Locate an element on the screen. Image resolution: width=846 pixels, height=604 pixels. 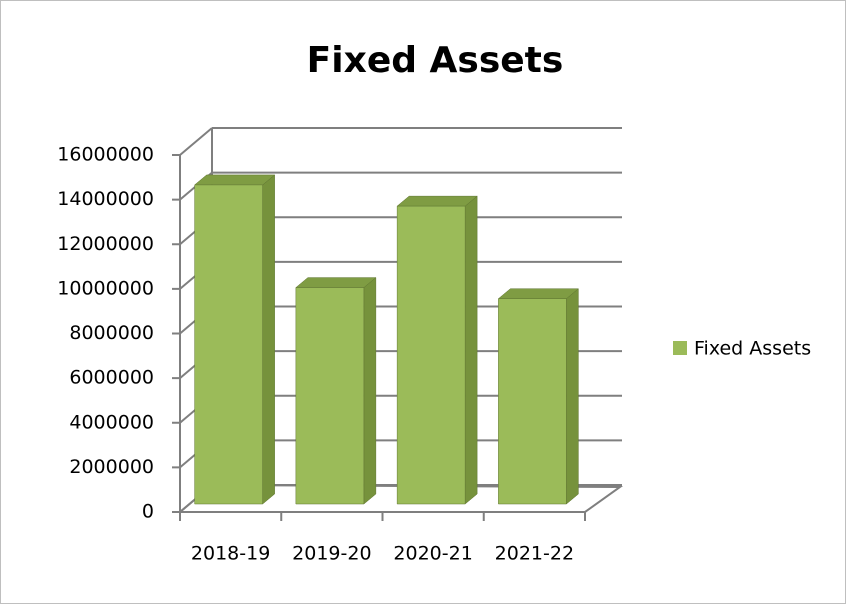
x-tick-label: 2020-21 is located at coordinates (432, 554).